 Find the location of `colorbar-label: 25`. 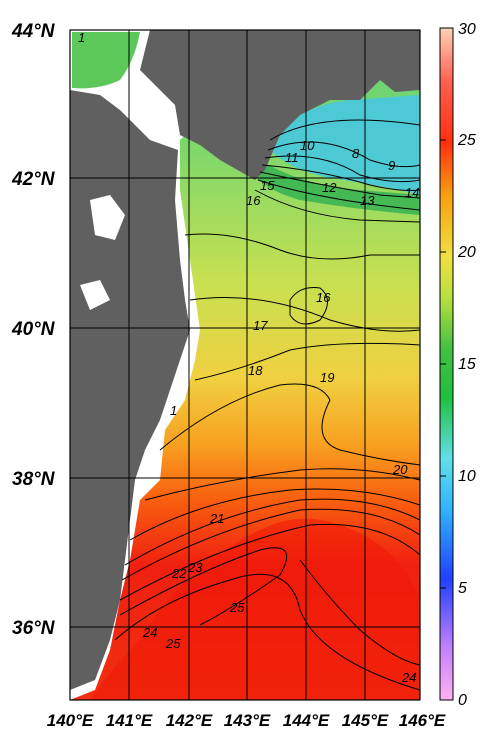

colorbar-label: 25 is located at coordinates (466, 140).